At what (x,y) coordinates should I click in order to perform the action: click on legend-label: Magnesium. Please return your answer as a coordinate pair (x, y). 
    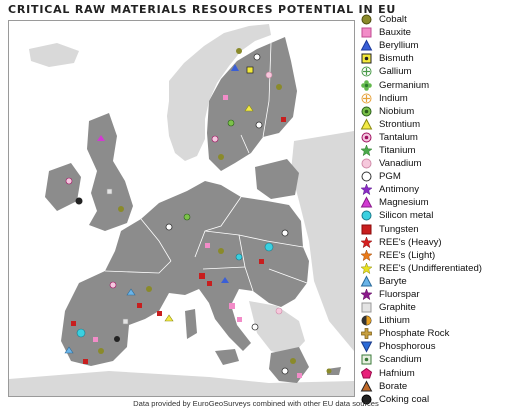
    Looking at the image, I should click on (404, 203).